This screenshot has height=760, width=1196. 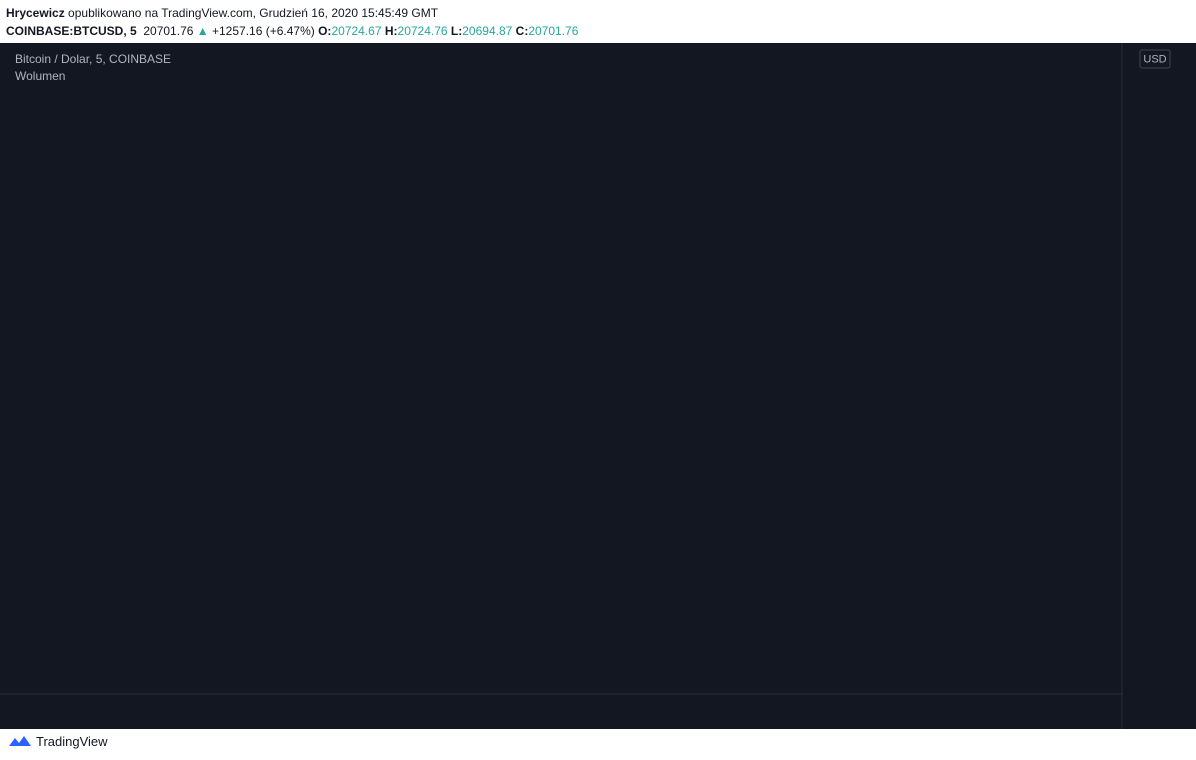 I want to click on ohlc-label: L:, so click(x=456, y=31).